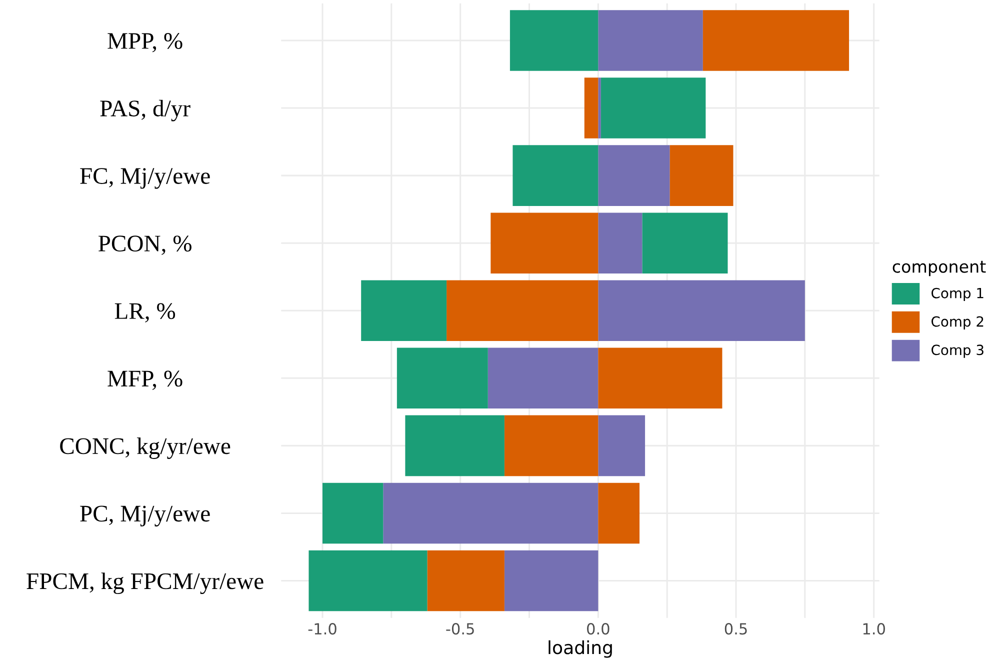 The image size is (997, 668). I want to click on y-tick-label: FC, Mj/y/ewe, so click(145, 178).